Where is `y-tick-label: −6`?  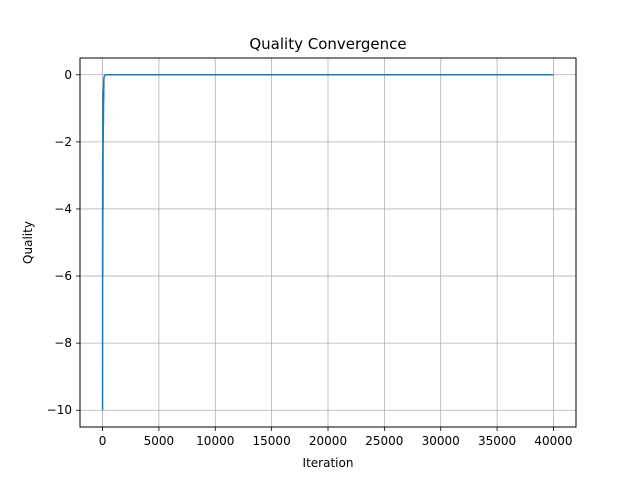 y-tick-label: −6 is located at coordinates (63, 276).